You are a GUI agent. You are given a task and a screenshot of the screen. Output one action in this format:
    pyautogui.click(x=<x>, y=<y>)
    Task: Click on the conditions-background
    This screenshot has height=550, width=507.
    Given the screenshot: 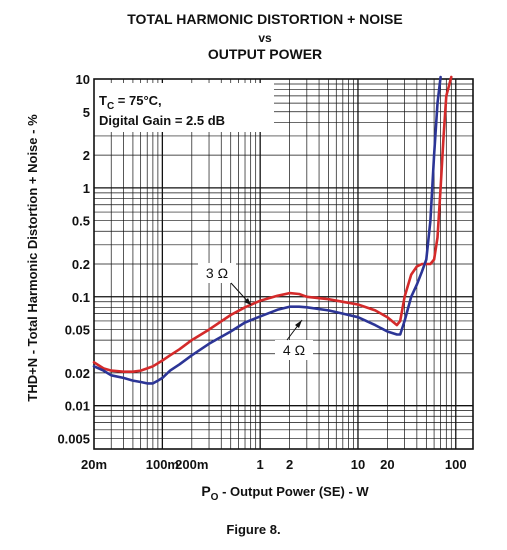 What is the action you would take?
    pyautogui.click(x=184, y=107)
    